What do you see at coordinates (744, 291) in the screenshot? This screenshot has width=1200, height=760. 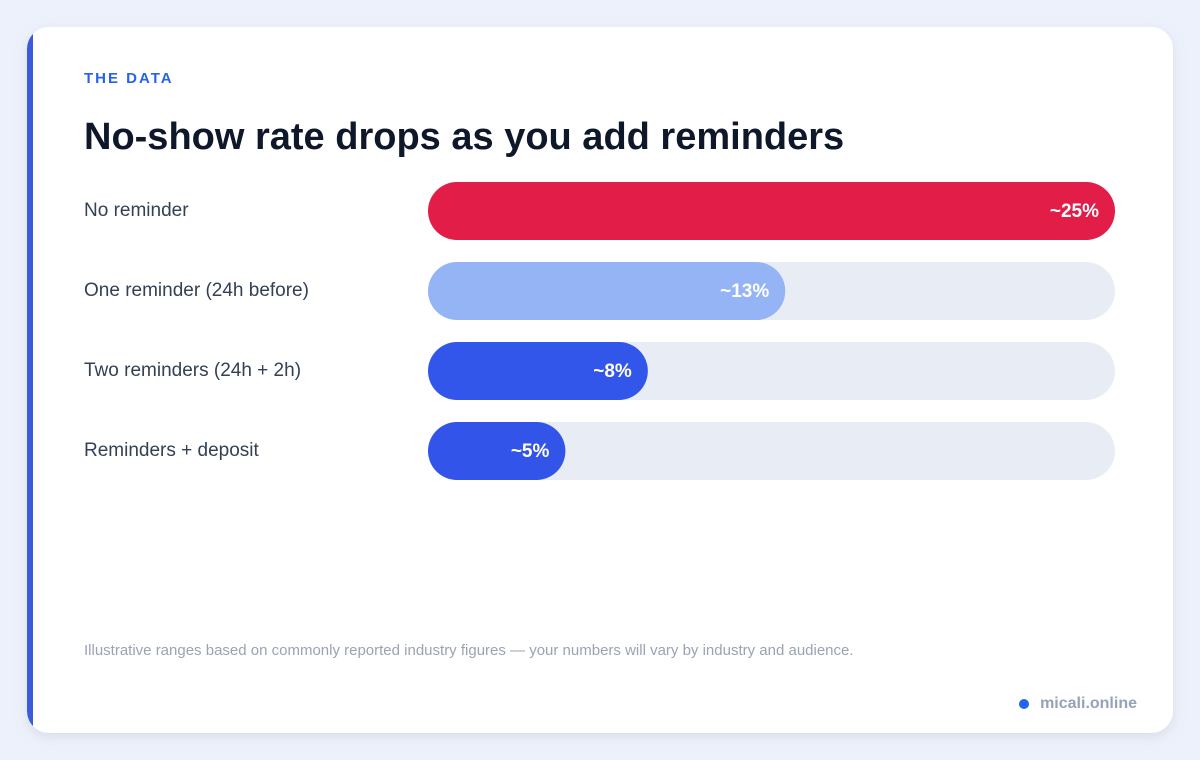 I see `value-label: ~13%` at bounding box center [744, 291].